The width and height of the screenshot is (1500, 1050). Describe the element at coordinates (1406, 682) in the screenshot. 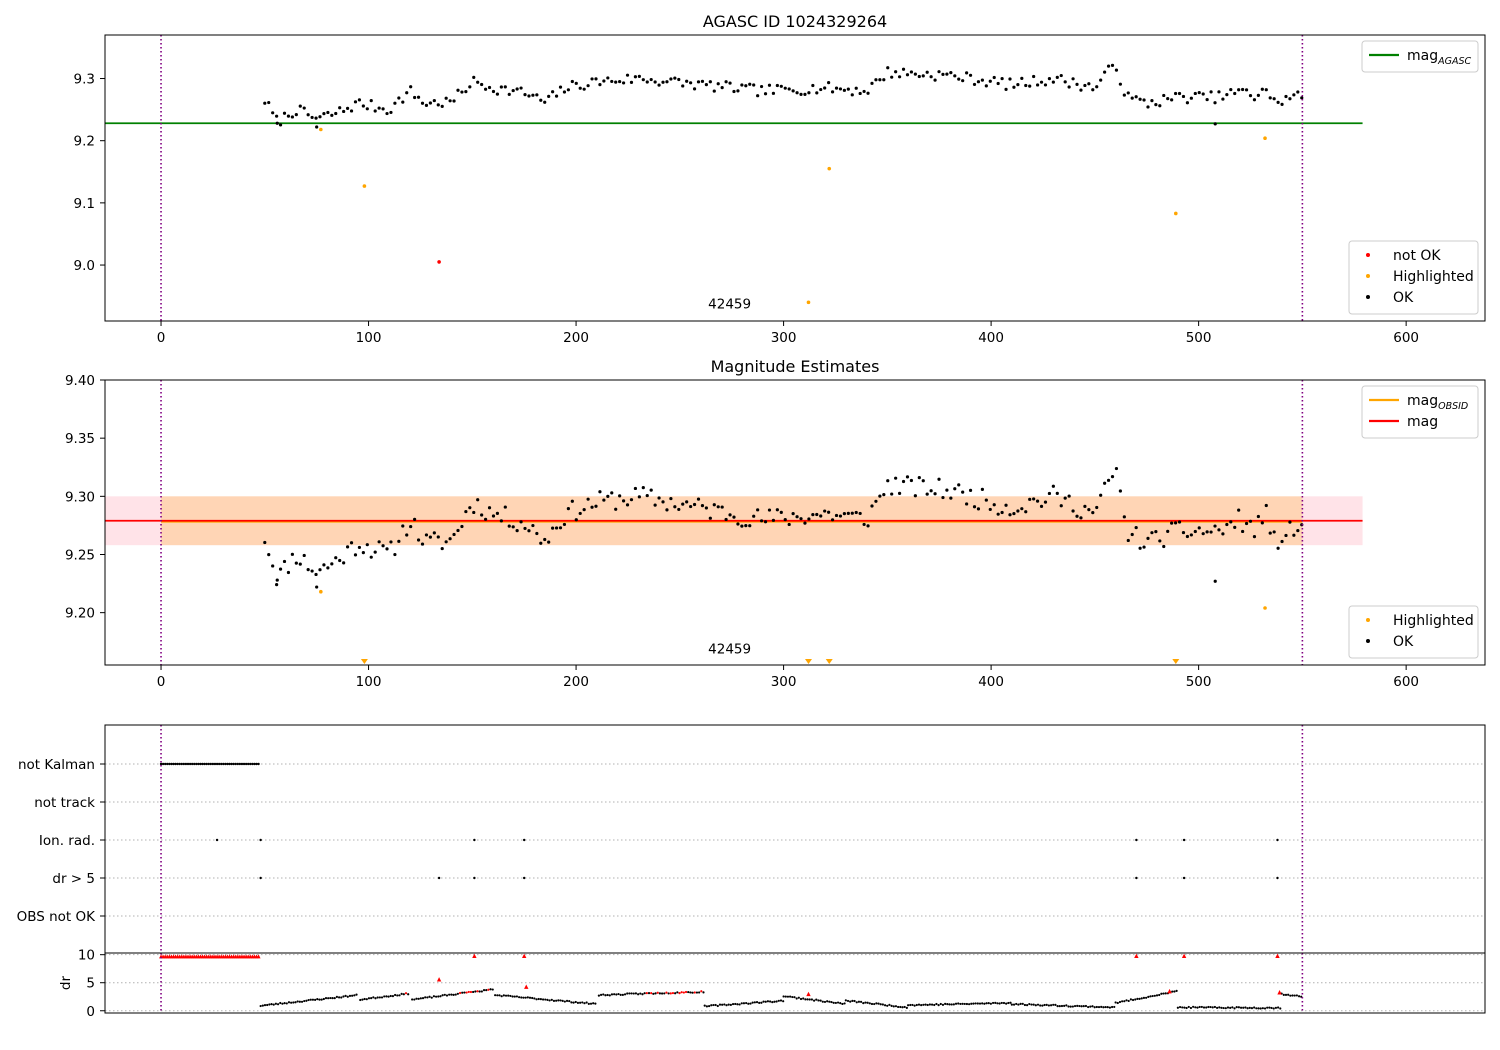

I see `x-tick-label: 600` at that location.